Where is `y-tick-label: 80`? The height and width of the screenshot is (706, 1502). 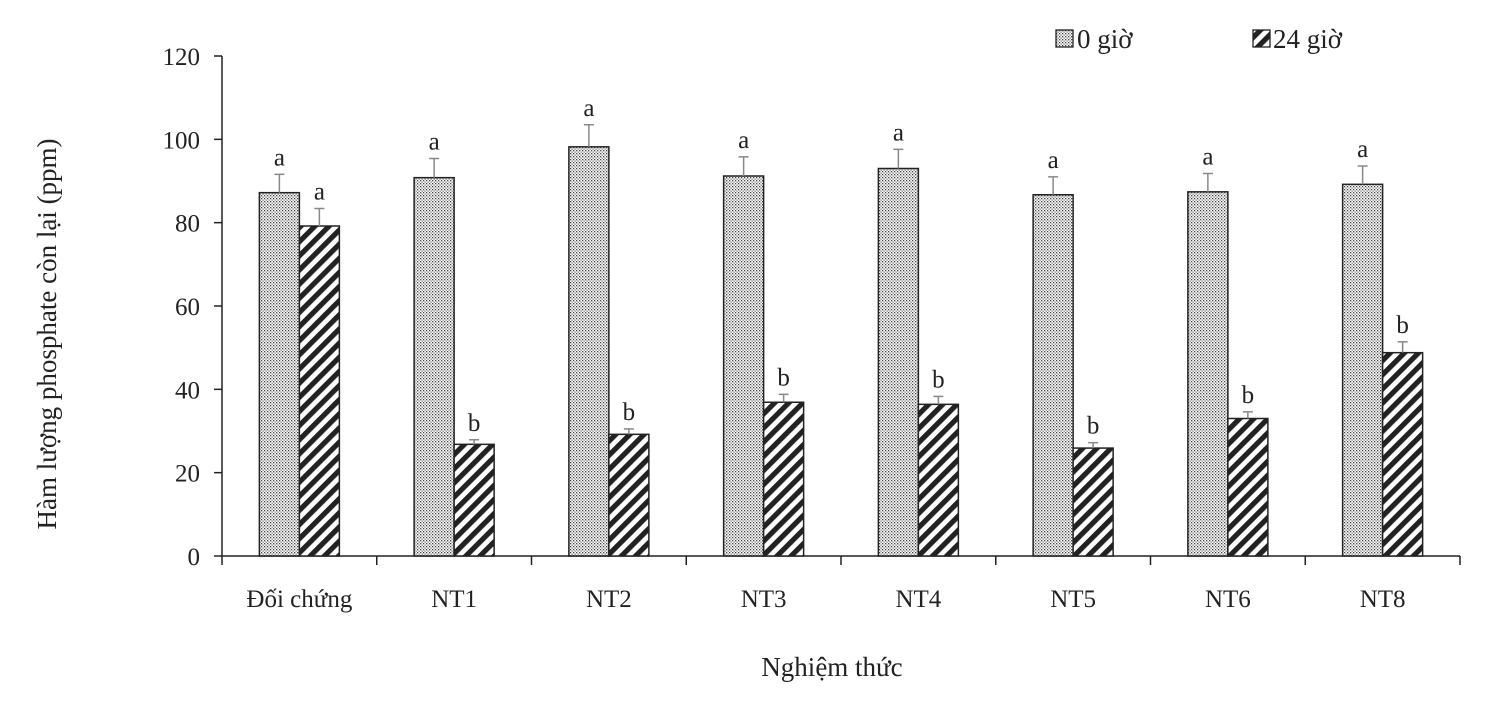
y-tick-label: 80 is located at coordinates (187, 224).